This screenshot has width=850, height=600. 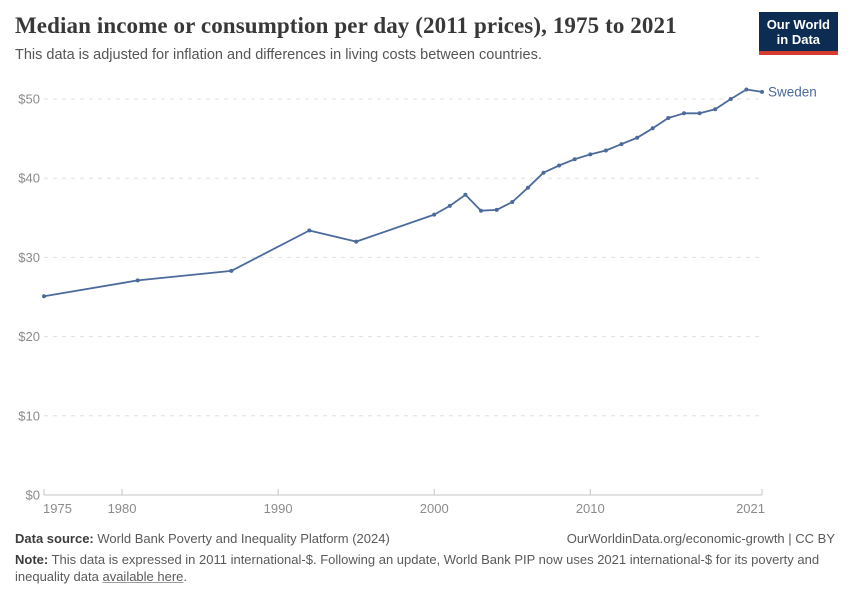 I want to click on series-label-sweden: Sweden, so click(x=792, y=91).